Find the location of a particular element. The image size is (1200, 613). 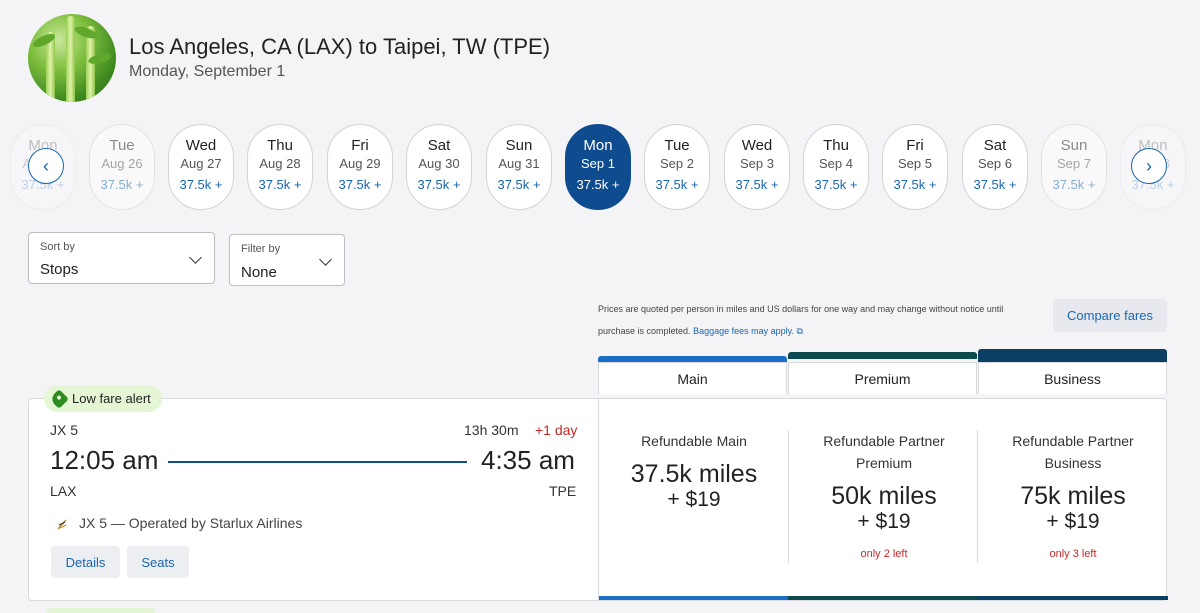

compare-fares-button: Compare fares is located at coordinates (1110, 315).